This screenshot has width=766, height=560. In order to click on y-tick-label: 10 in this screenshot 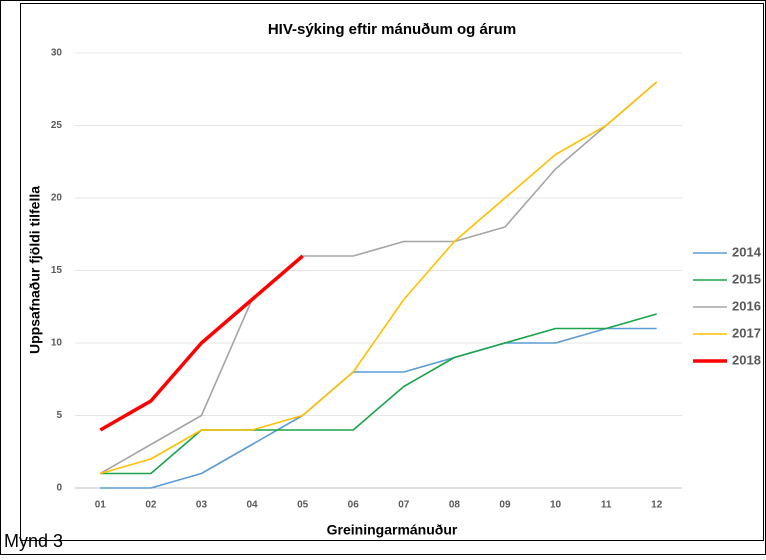, I will do `click(57, 343)`.